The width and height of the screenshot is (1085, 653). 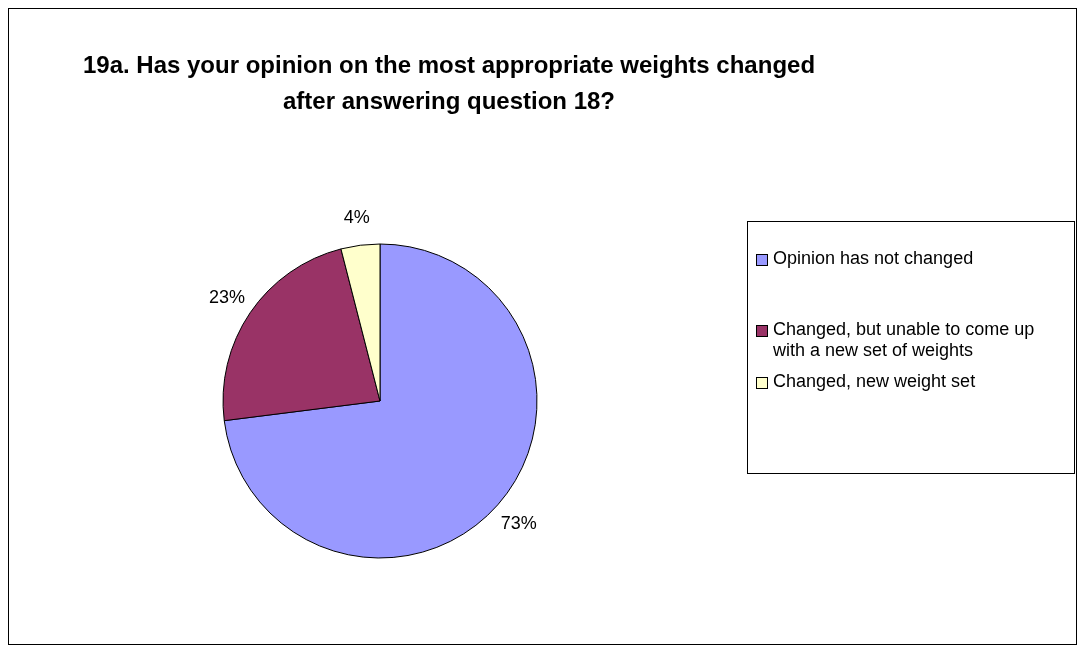 What do you see at coordinates (904, 340) in the screenshot?
I see `legend-label: Changed, but unable to come up with a new set of weights` at bounding box center [904, 340].